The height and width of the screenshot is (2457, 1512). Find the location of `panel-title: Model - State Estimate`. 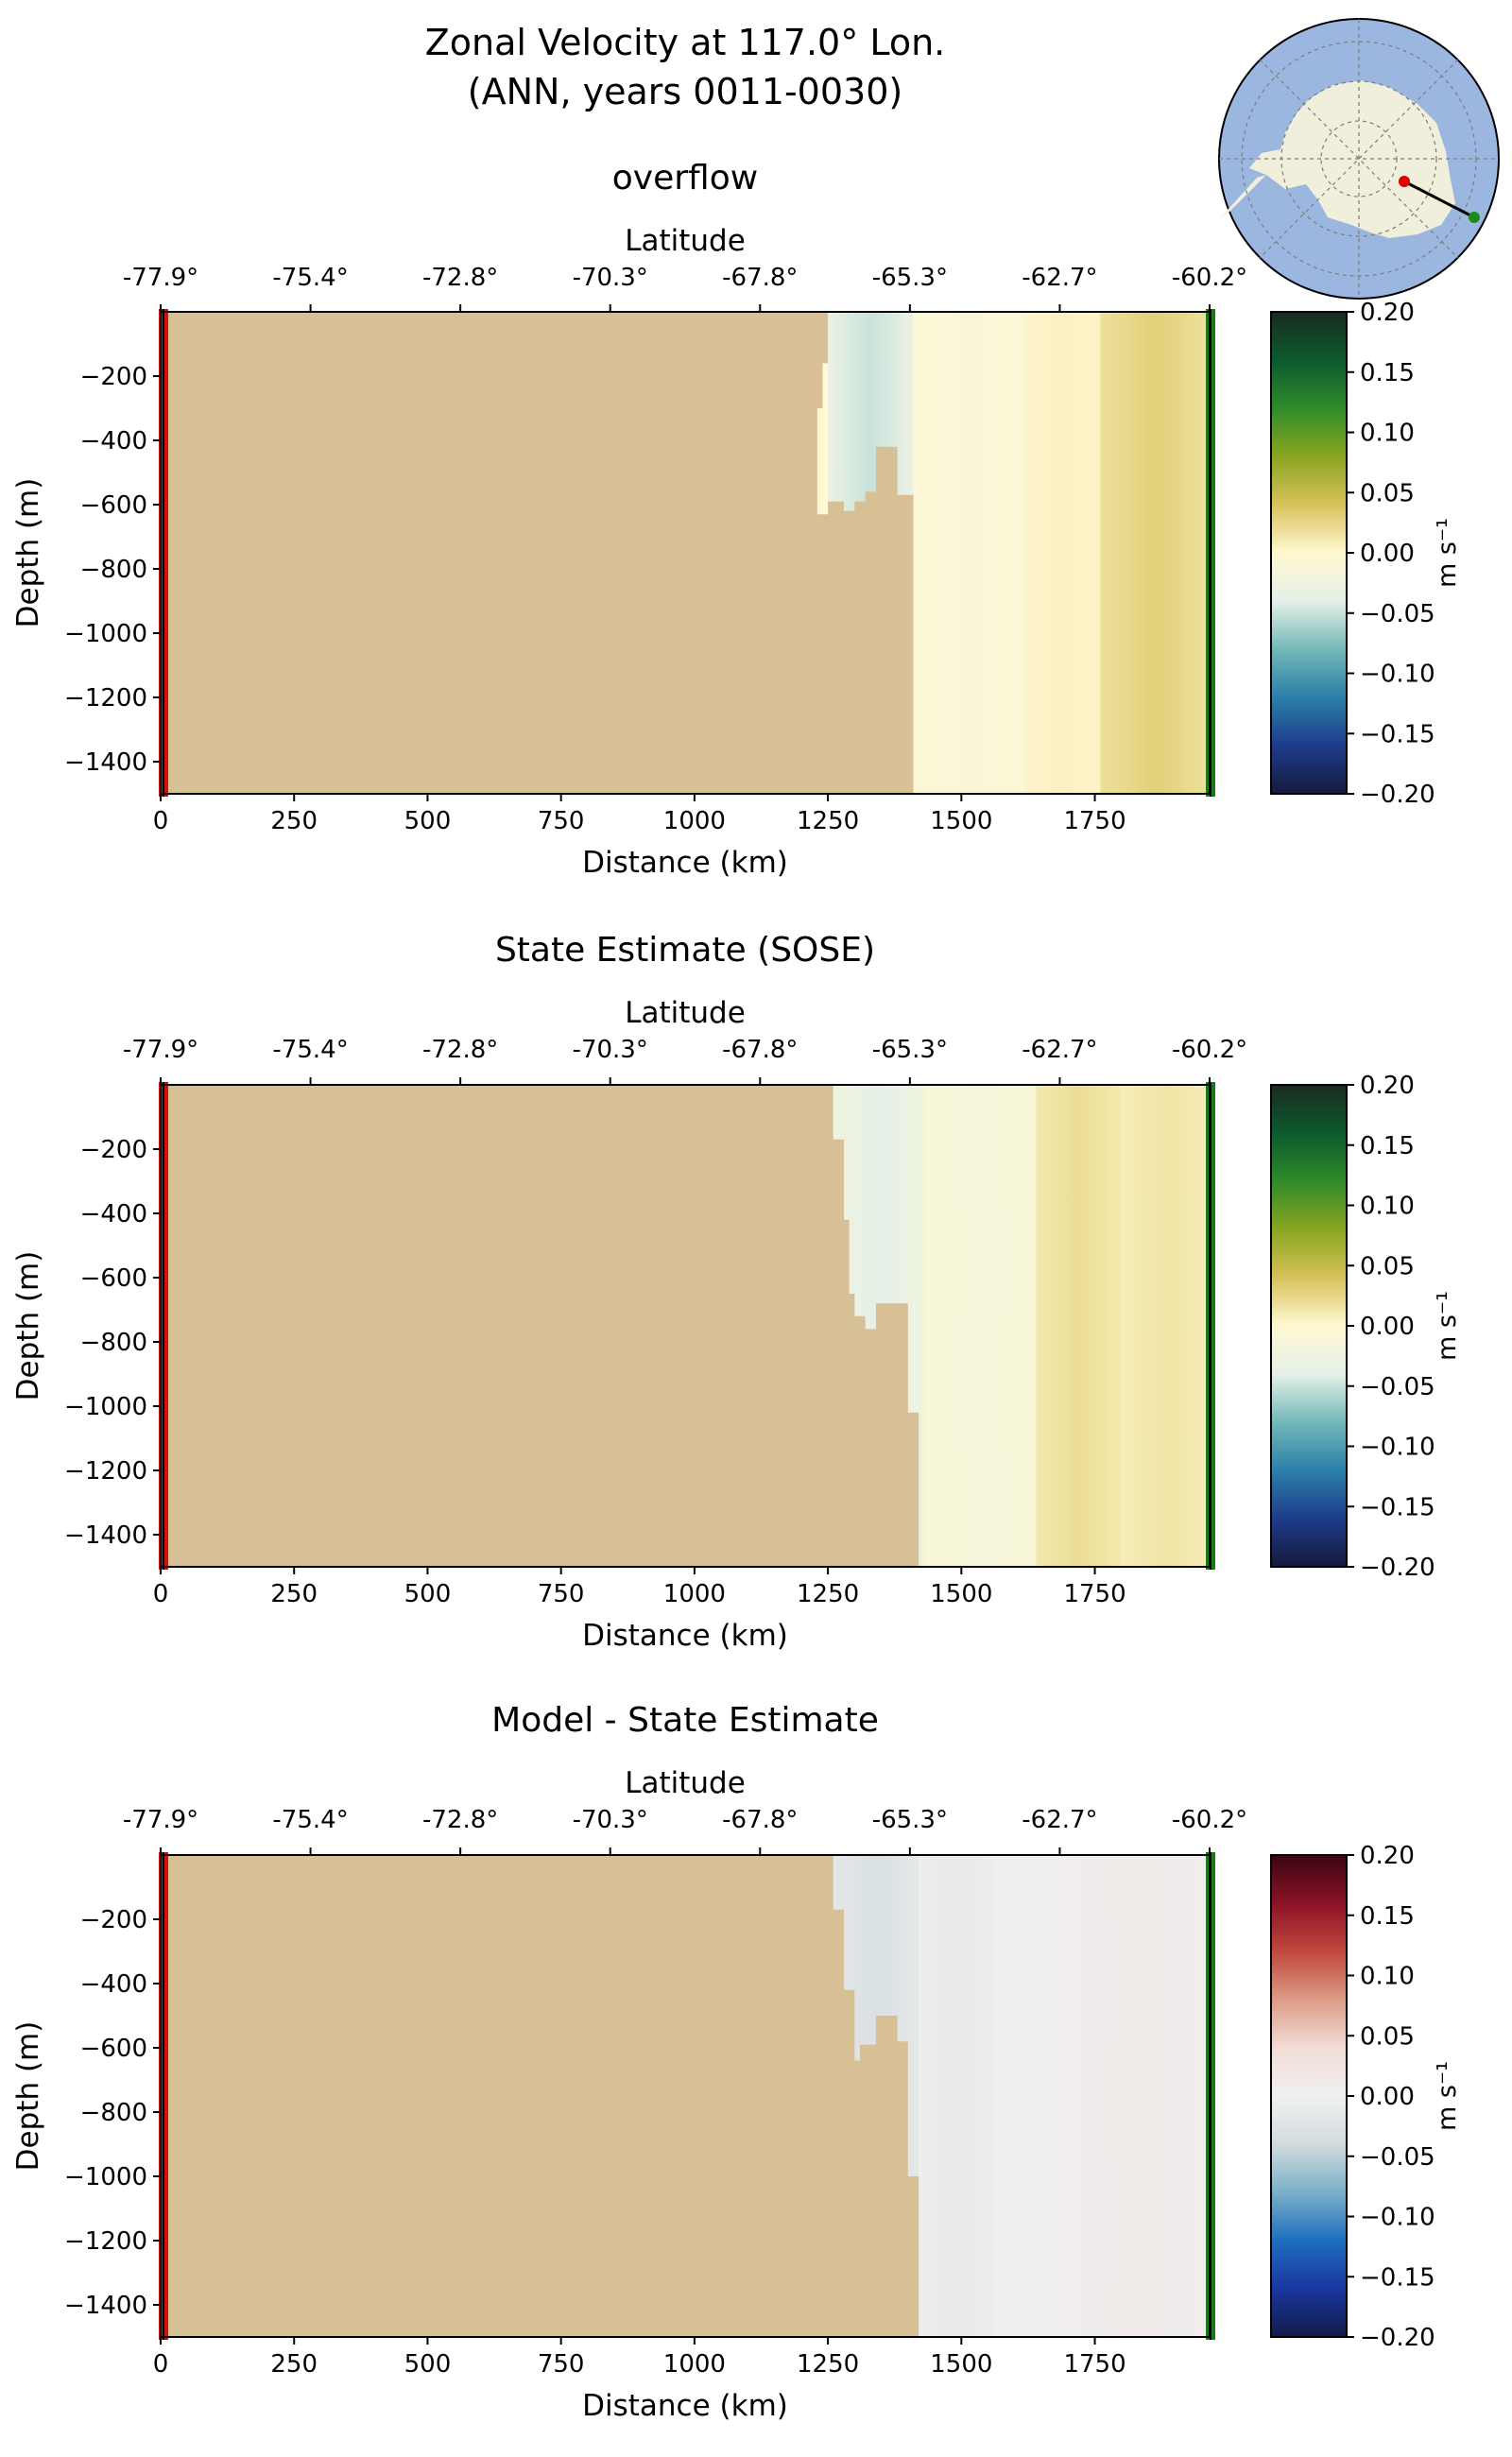

panel-title: Model - State Estimate is located at coordinates (685, 1720).